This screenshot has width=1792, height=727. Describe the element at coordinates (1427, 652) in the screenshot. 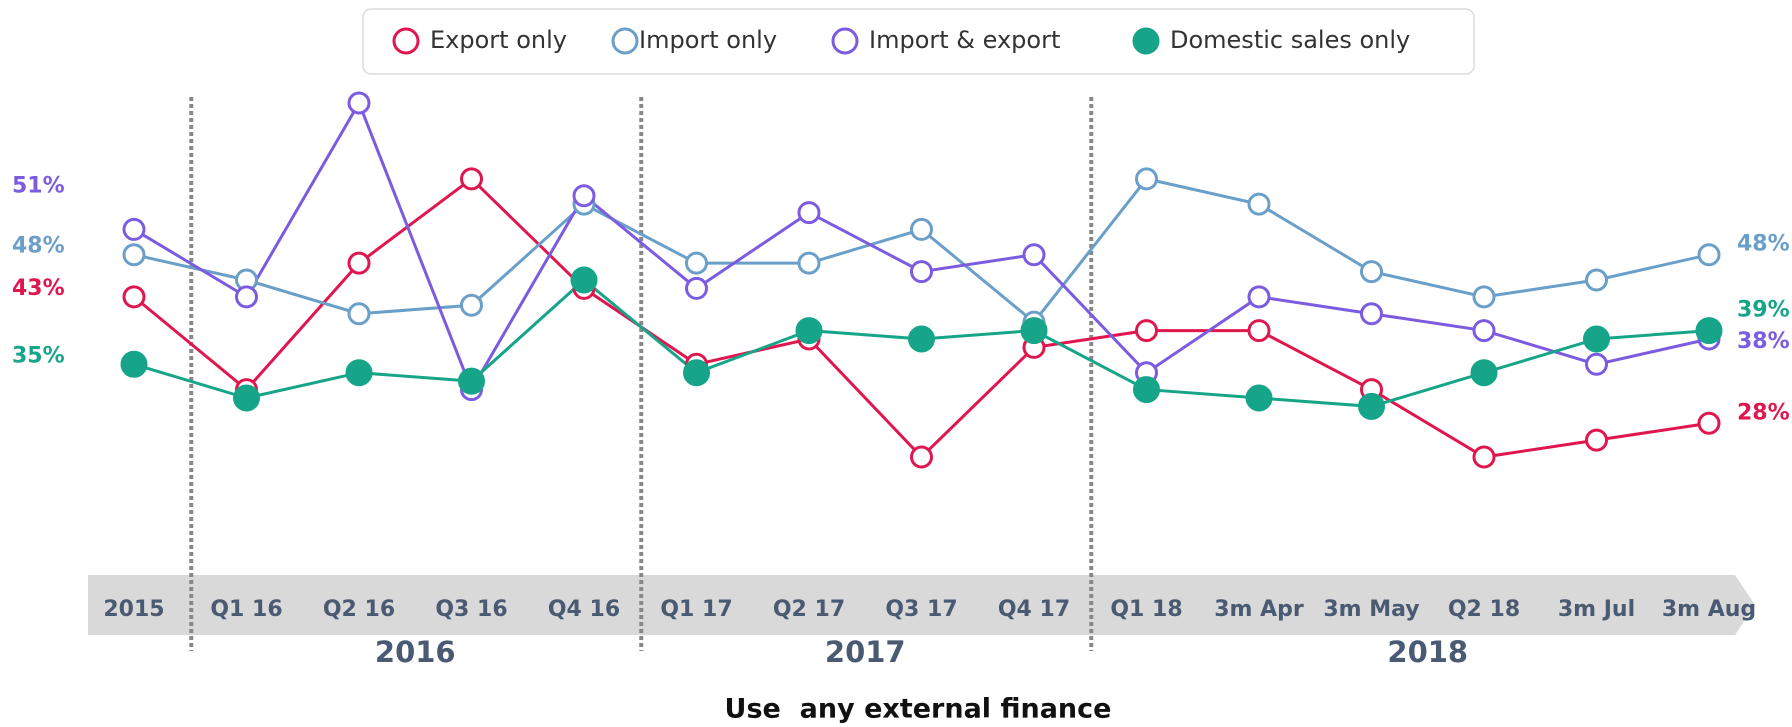

I see `group-label: 2018` at that location.